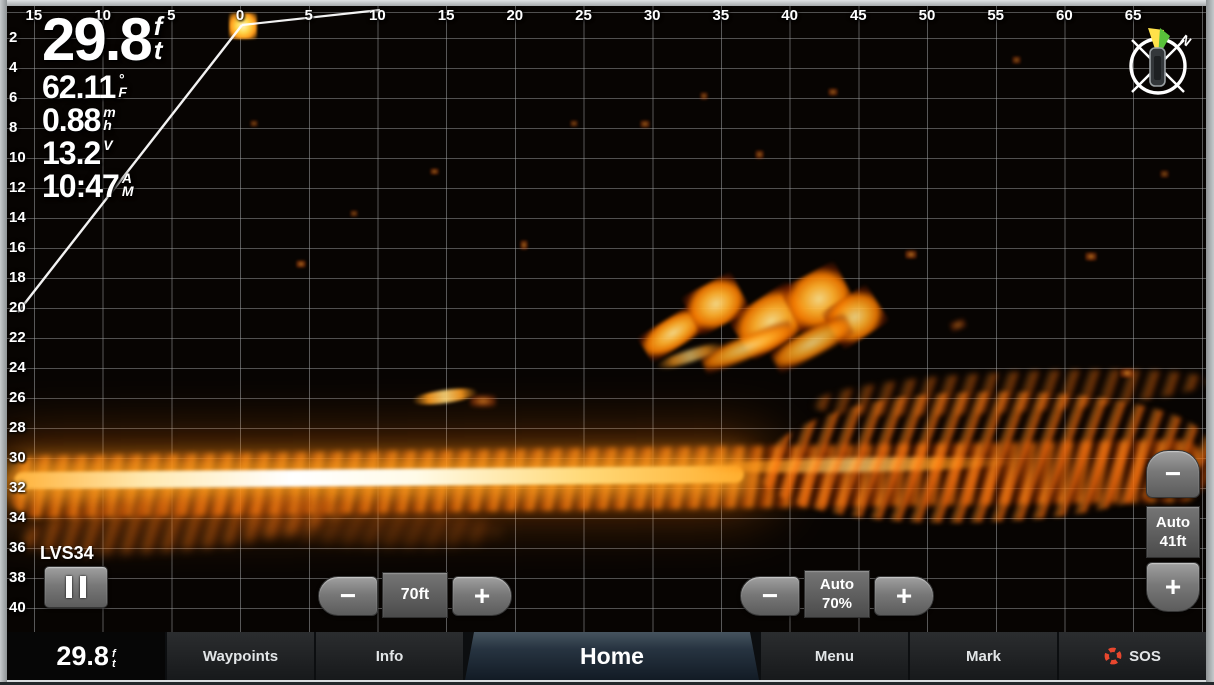  What do you see at coordinates (17, 337) in the screenshot?
I see `depth-tick: 22` at bounding box center [17, 337].